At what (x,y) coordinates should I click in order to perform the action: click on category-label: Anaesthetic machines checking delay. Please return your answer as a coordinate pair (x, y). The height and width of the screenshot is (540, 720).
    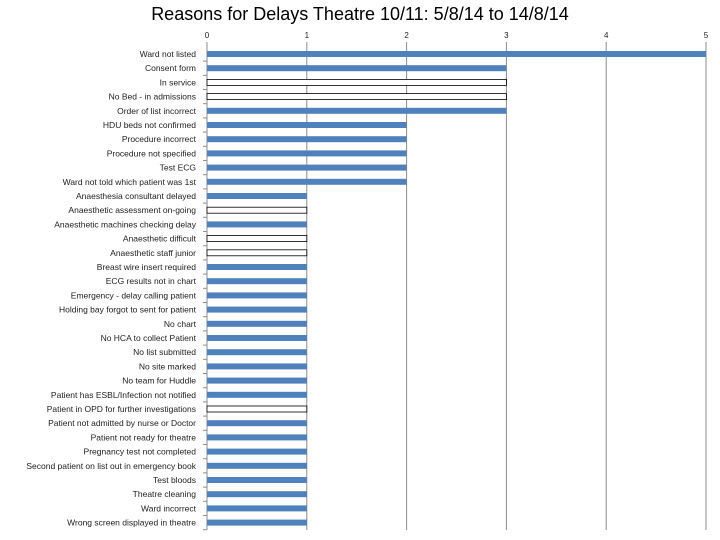
    Looking at the image, I should click on (125, 224).